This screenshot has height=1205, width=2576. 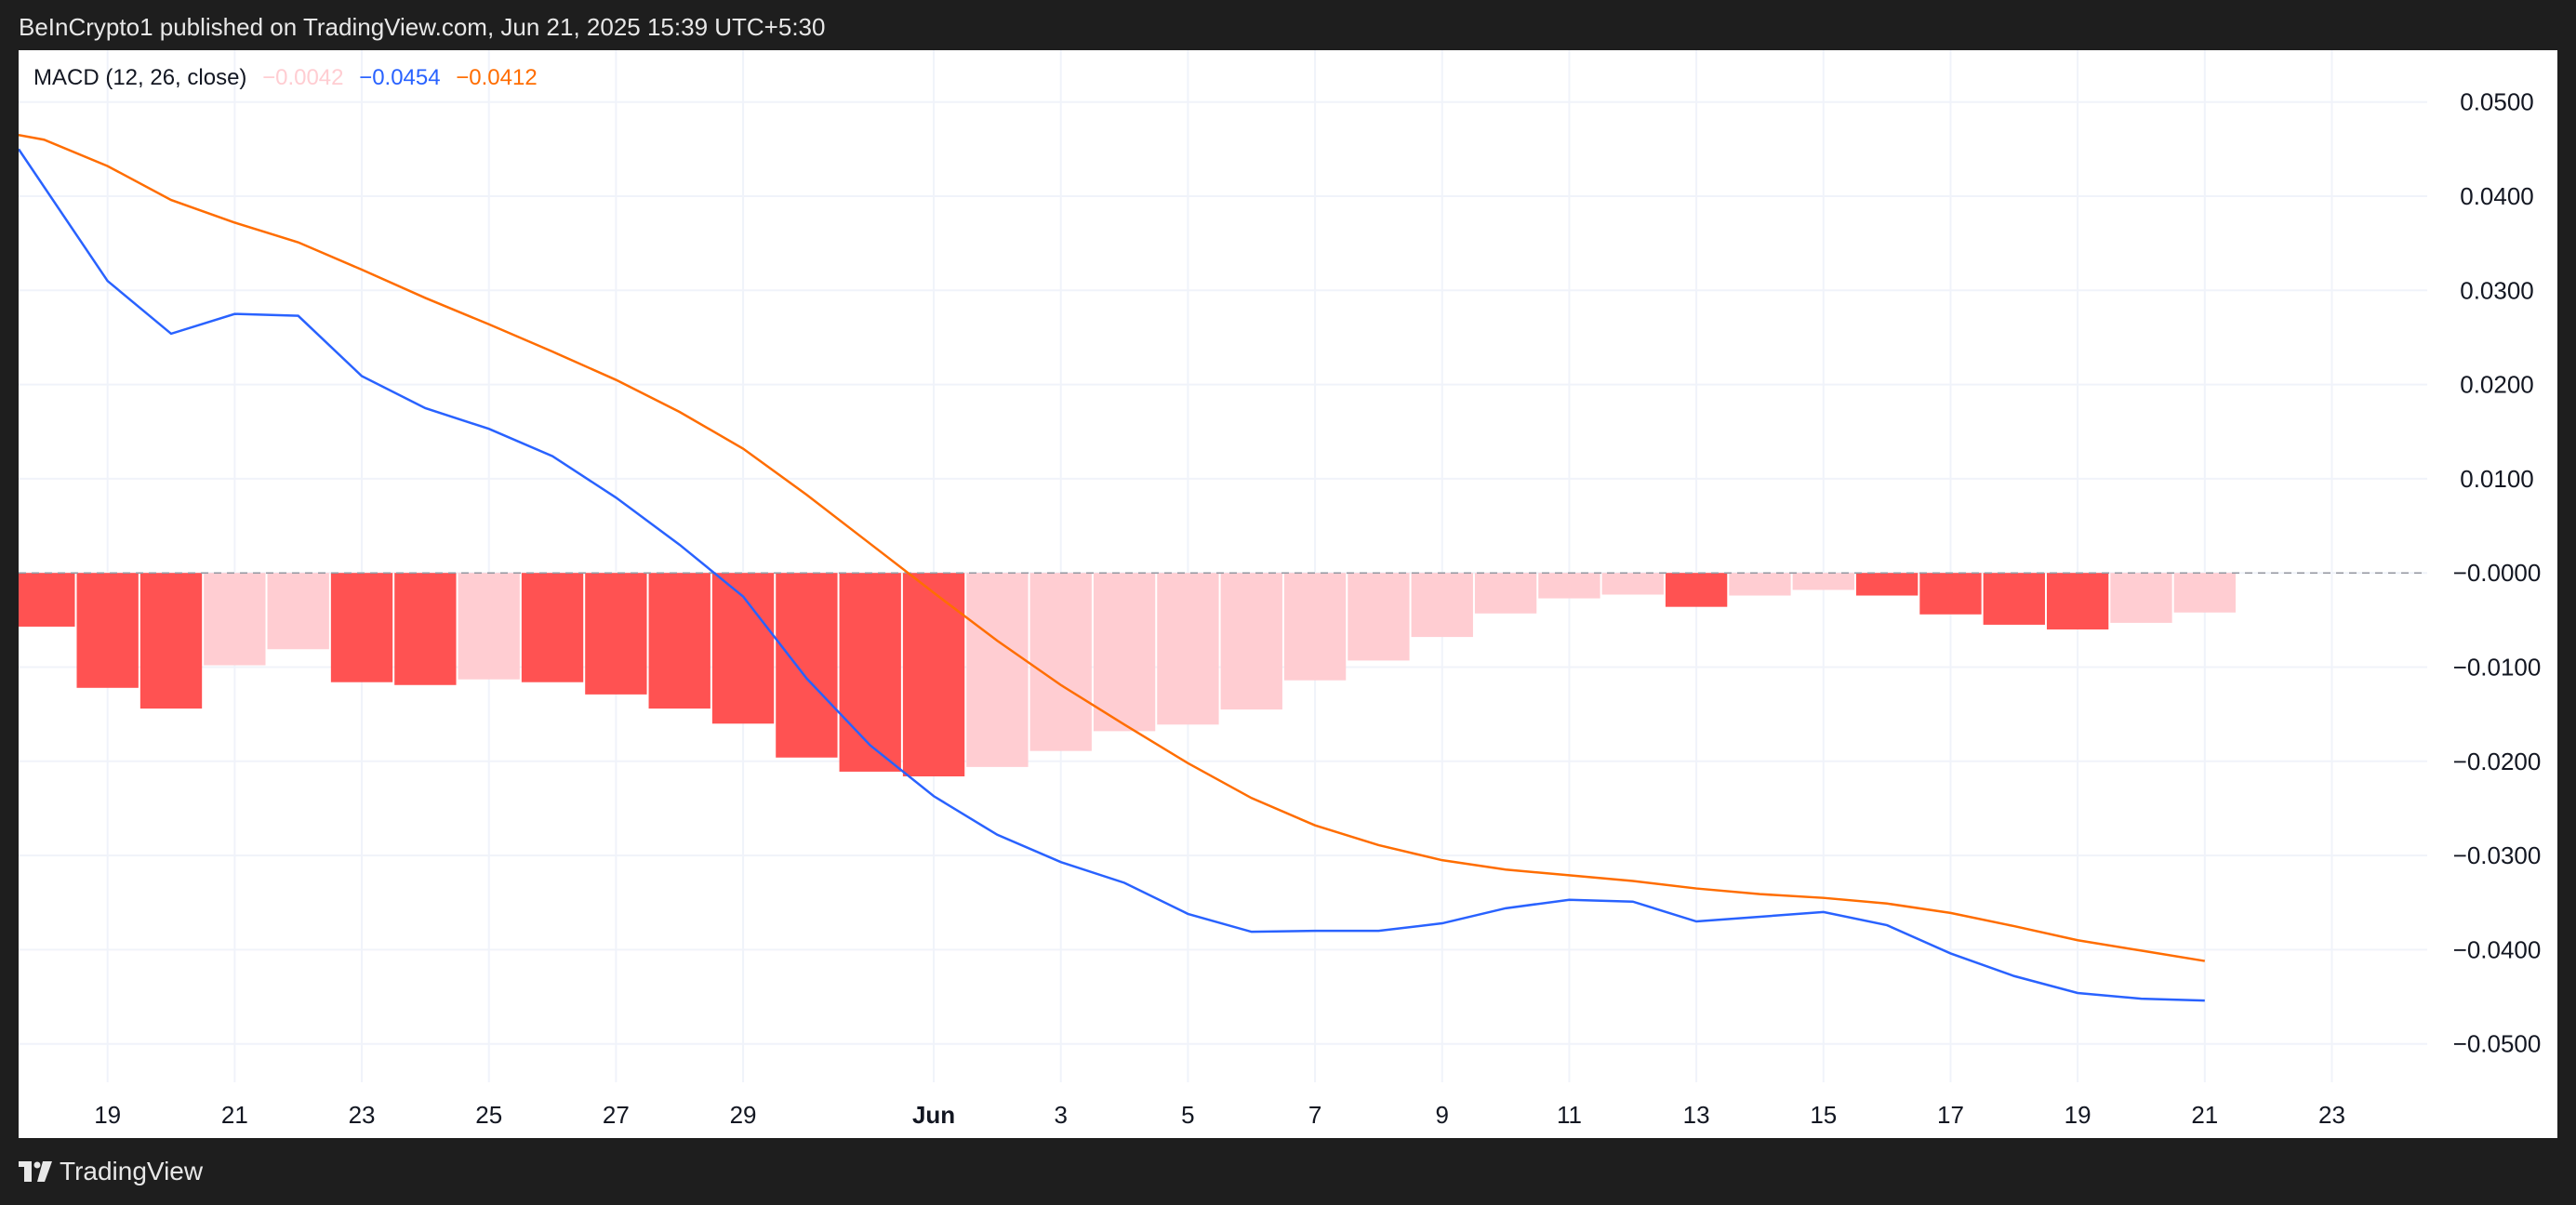 I want to click on x-tick-label: 27, so click(x=616, y=1115).